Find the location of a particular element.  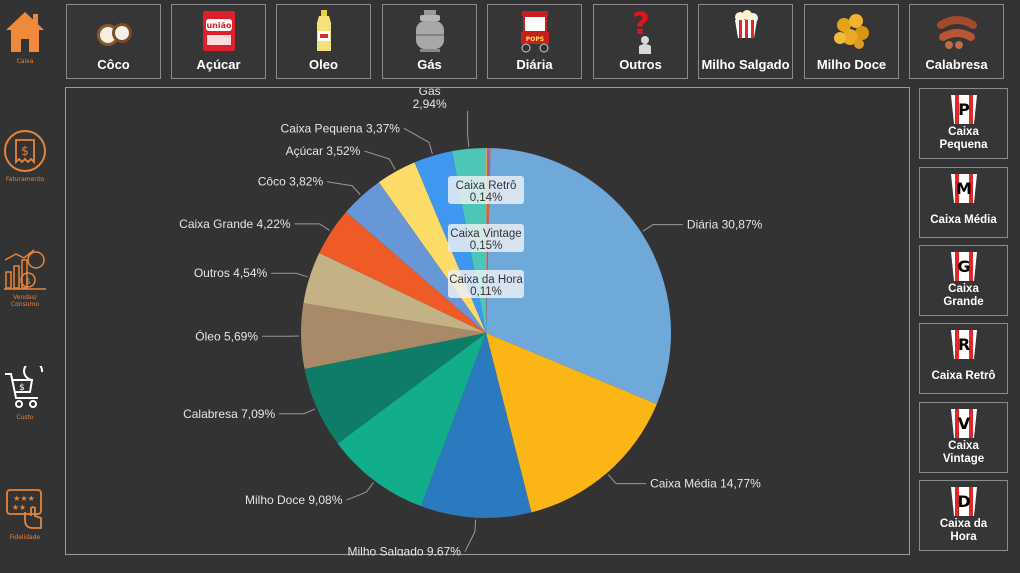

sidebar-item-vendas: $ Vendas/ Consumo is located at coordinates (25, 277).